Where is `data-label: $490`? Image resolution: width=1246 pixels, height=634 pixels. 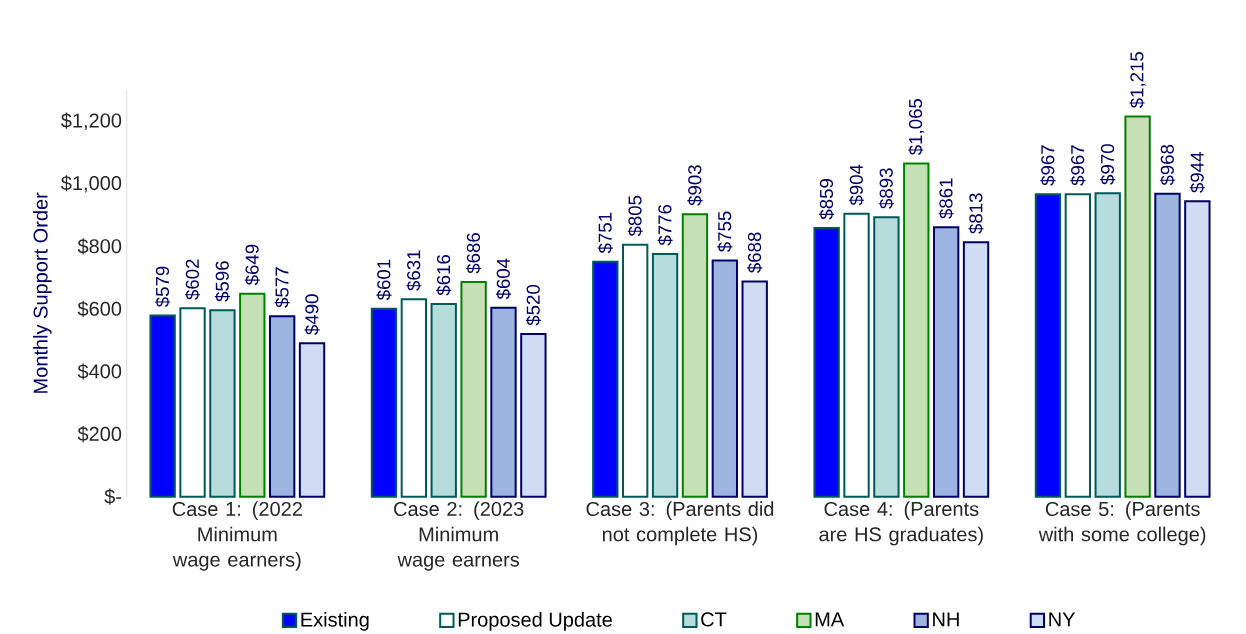
data-label: $490 is located at coordinates (312, 314).